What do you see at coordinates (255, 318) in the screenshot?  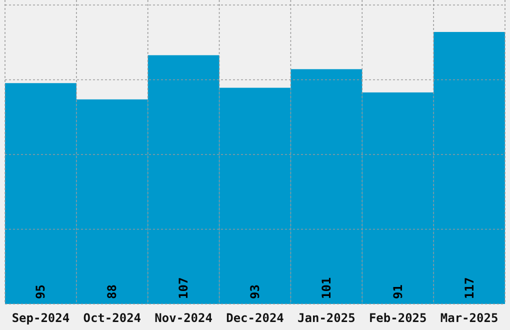 I see `x-tick-label: Dec-2024` at bounding box center [255, 318].